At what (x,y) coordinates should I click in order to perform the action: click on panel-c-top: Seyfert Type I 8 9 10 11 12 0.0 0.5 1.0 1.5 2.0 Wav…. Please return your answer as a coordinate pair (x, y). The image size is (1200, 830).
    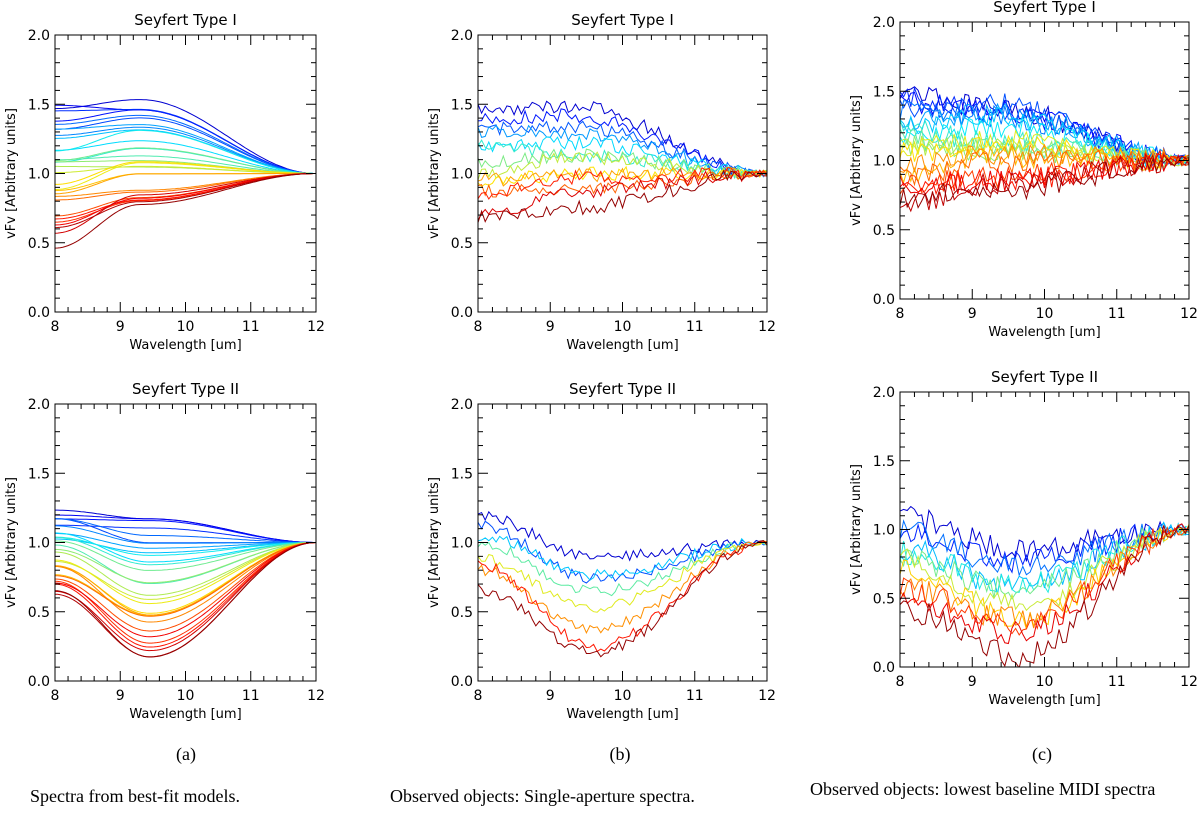
    Looking at the image, I should click on (1023, 170).